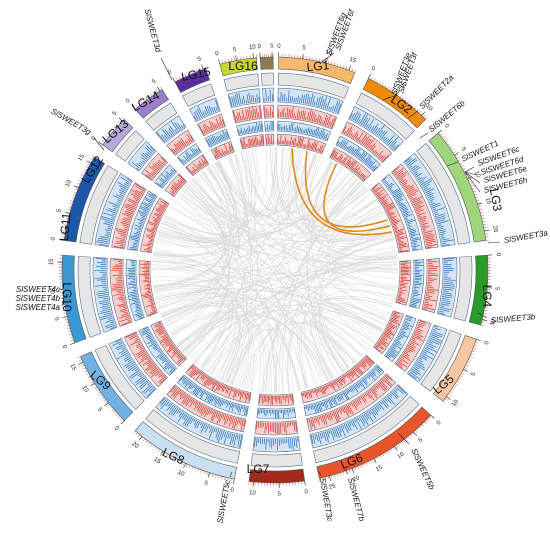 Image resolution: width=550 pixels, height=547 pixels. I want to click on gene-leader-line, so click(469, 169).